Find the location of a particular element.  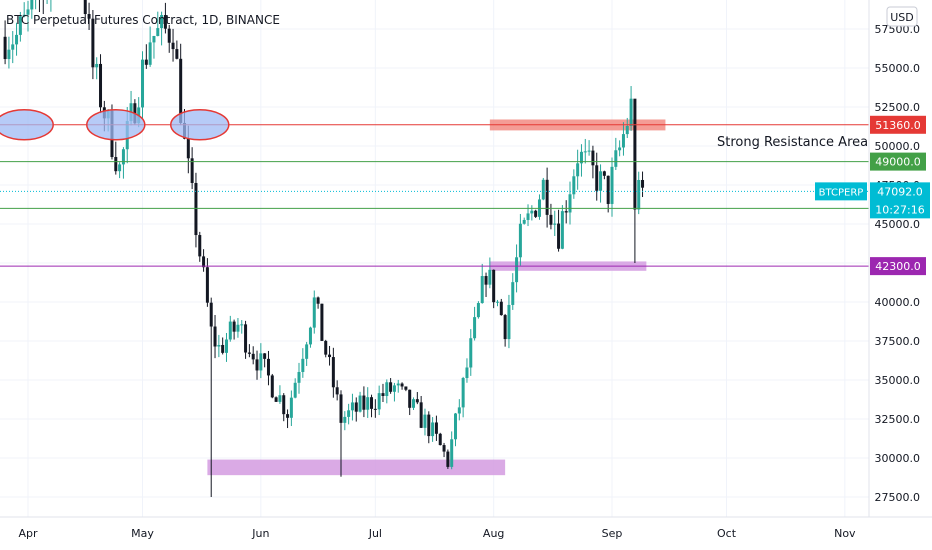

price-tick-label: 27500.0 is located at coordinates (898, 497).